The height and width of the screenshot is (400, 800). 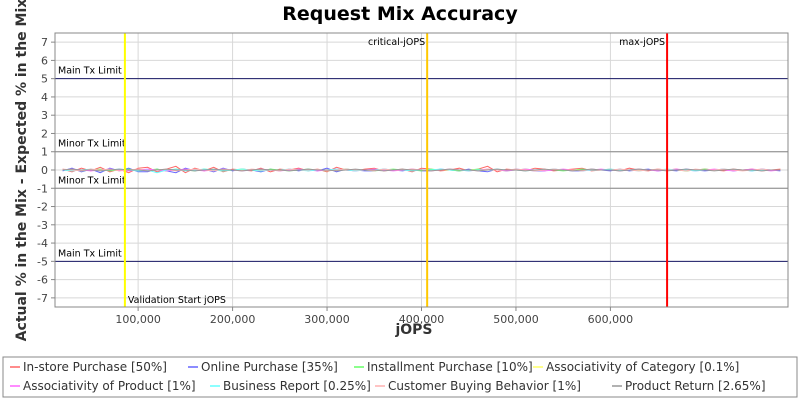 I want to click on legend-label: Product Return [2.65%], so click(x=695, y=386).